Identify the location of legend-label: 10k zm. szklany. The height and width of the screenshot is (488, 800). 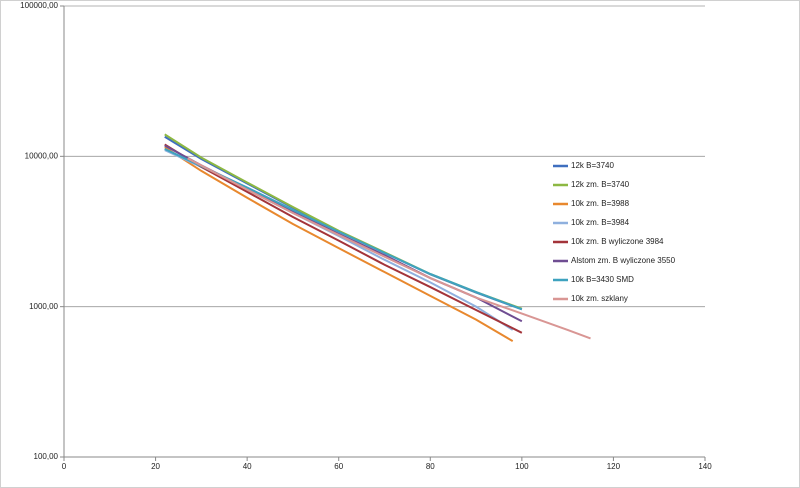
(599, 298).